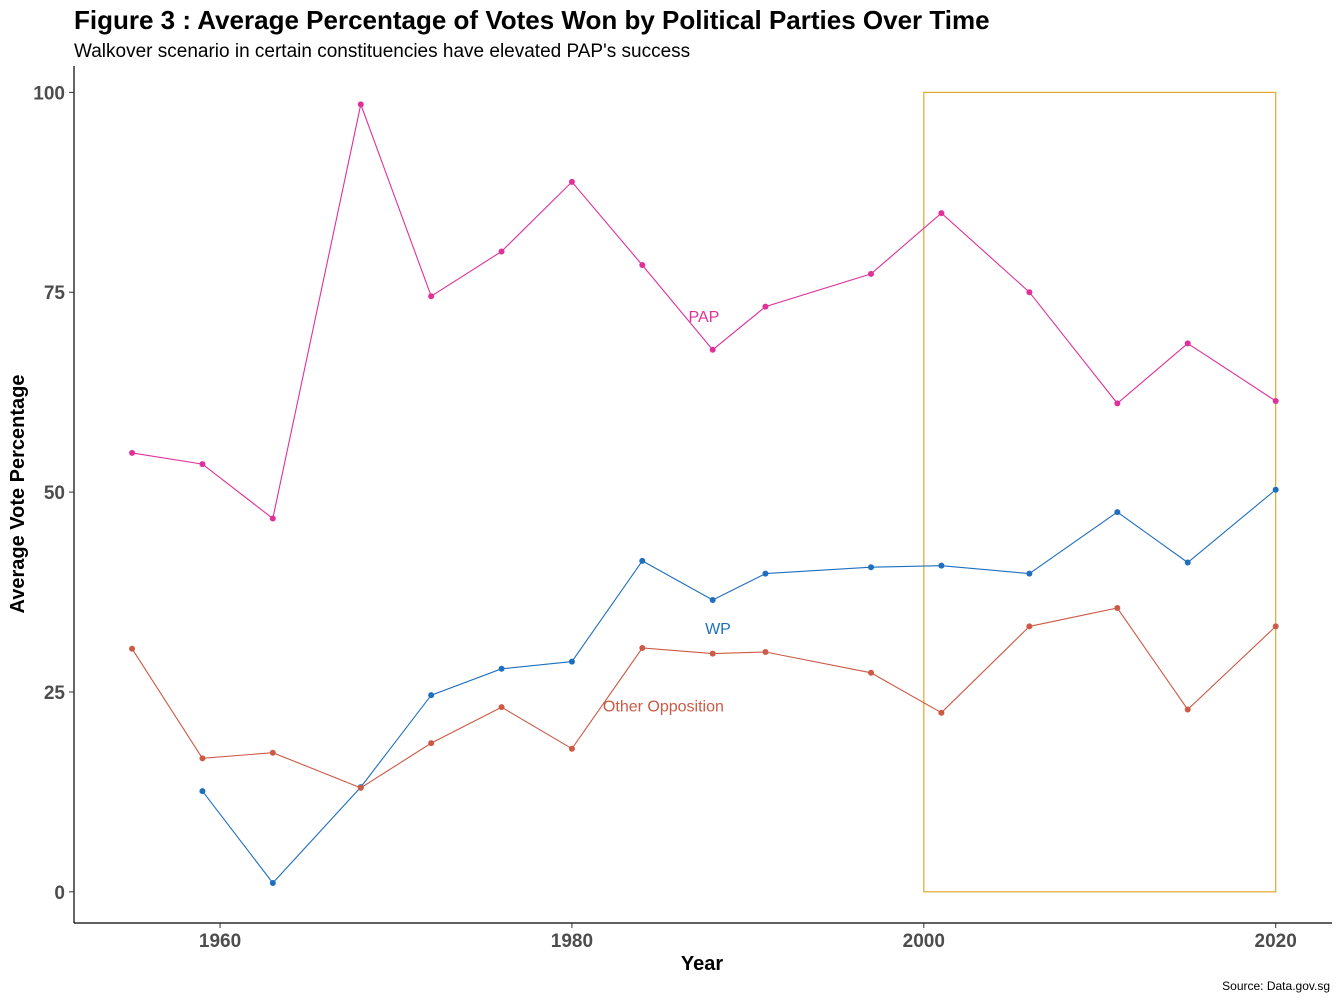  Describe the element at coordinates (59, 893) in the screenshot. I see `y-tick-label: 0` at that location.